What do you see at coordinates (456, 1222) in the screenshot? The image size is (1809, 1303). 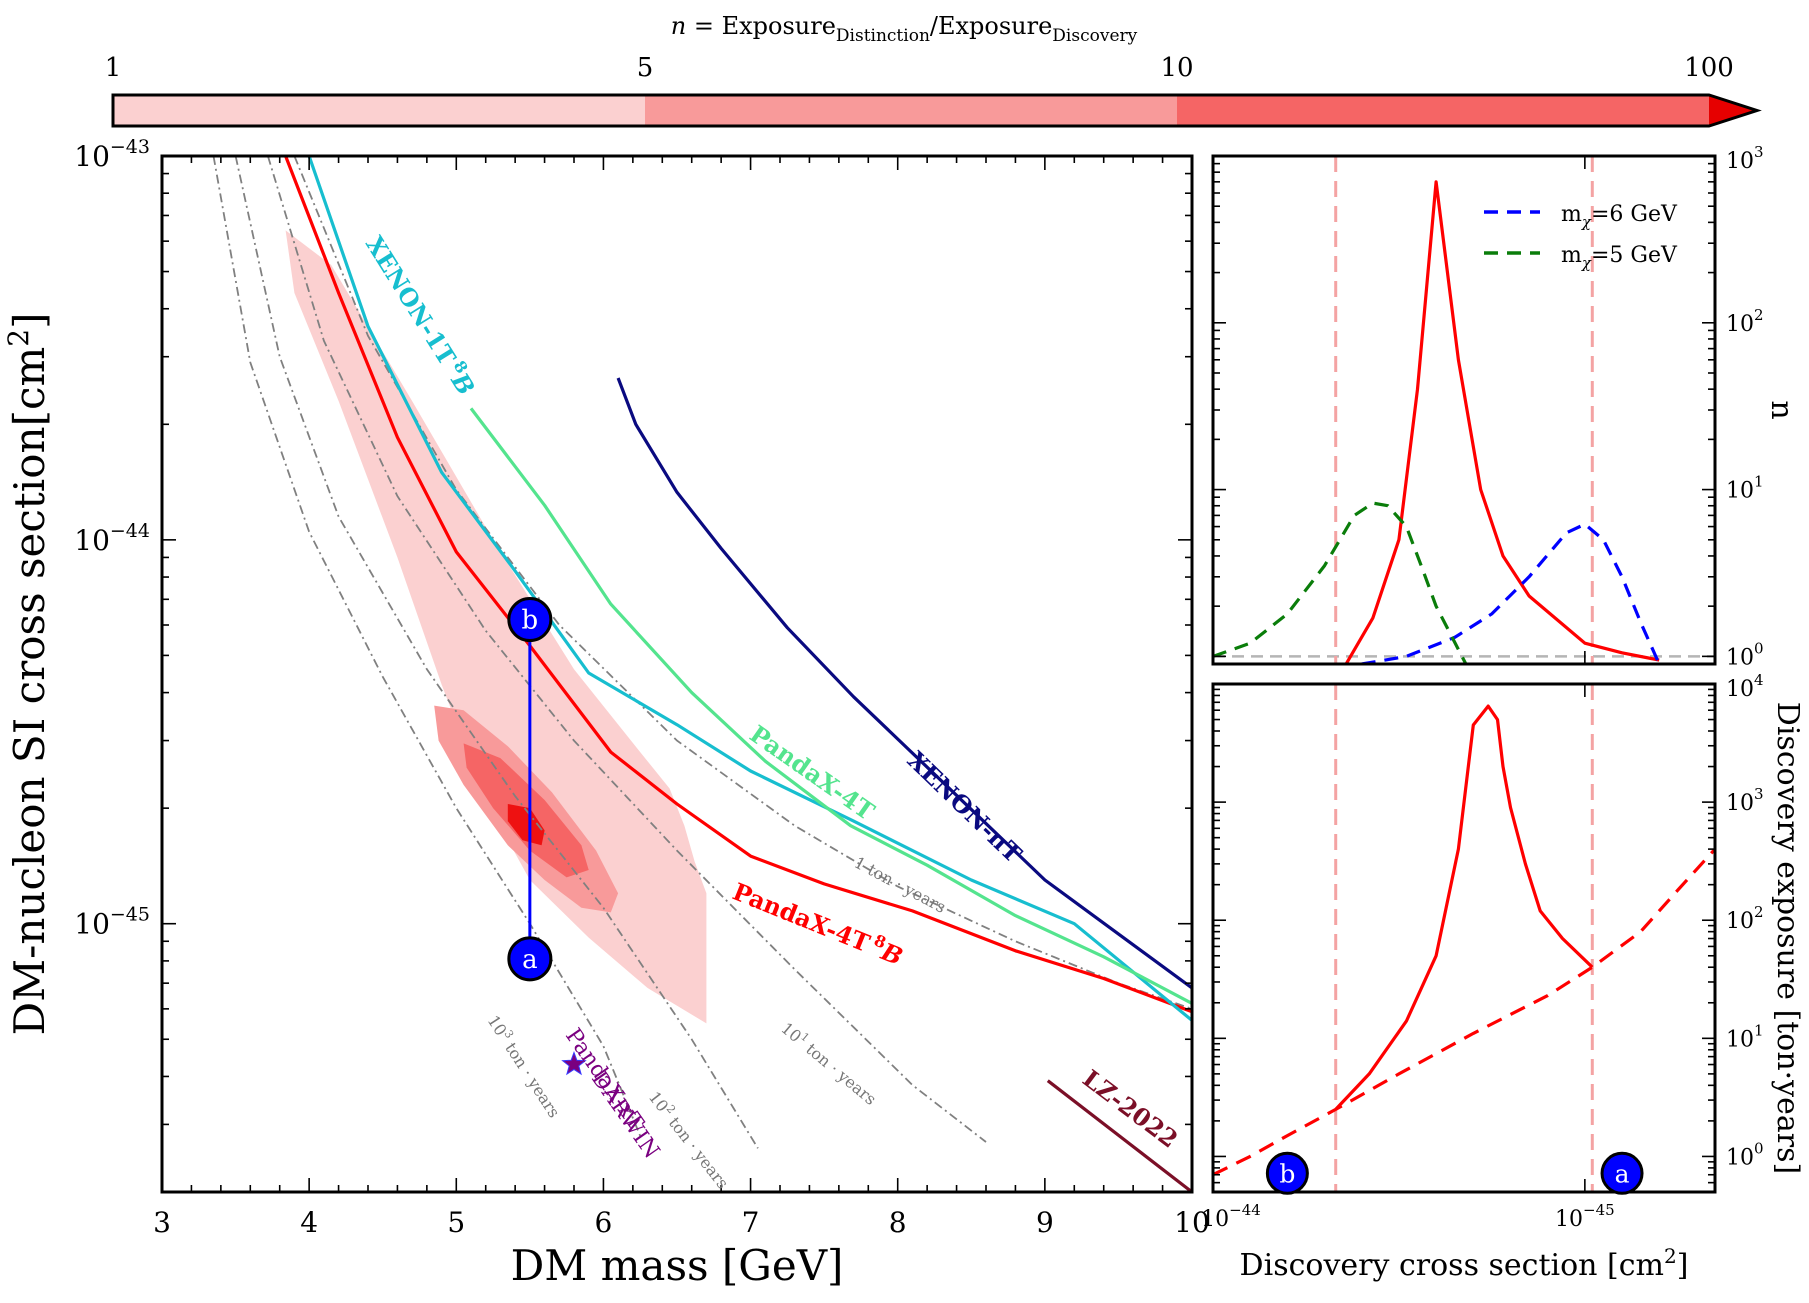 I see `x-tick-label: 5` at bounding box center [456, 1222].